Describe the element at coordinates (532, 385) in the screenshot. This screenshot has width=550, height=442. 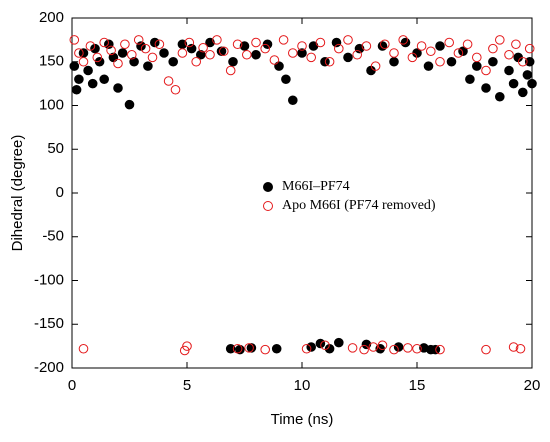
I see `x-tick-label: 20` at that location.